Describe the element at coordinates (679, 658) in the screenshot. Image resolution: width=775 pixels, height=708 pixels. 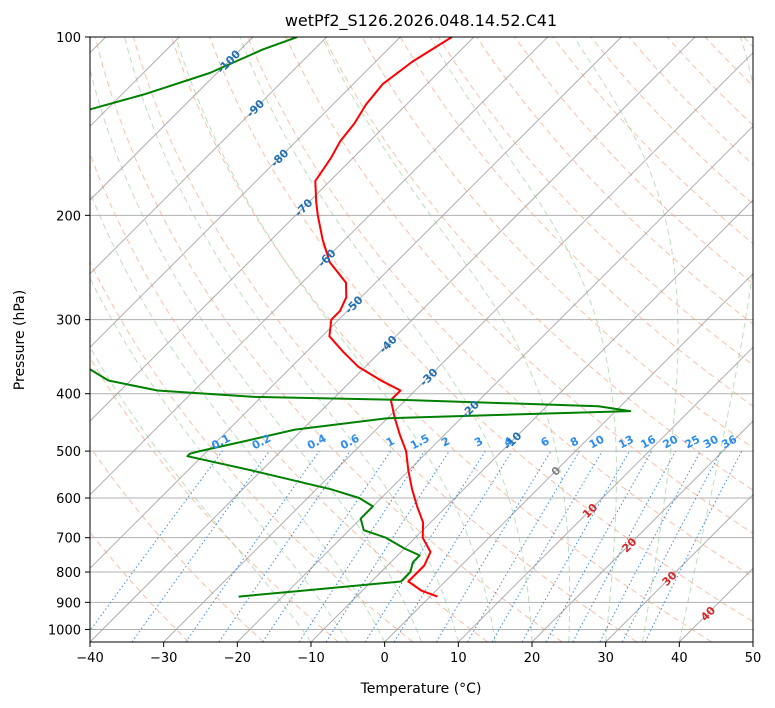
I see `x-tick-label: 40` at that location.